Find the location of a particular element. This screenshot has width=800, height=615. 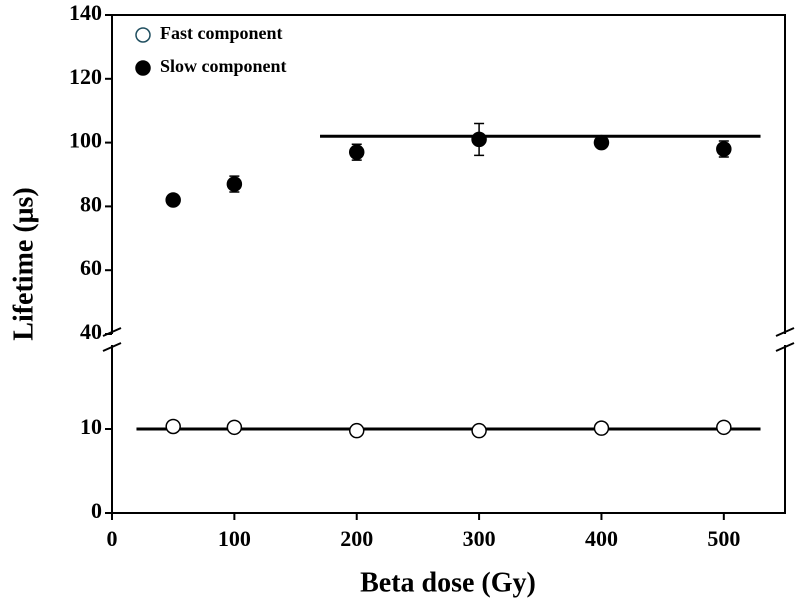

legend-label: Slow component is located at coordinates (223, 66).